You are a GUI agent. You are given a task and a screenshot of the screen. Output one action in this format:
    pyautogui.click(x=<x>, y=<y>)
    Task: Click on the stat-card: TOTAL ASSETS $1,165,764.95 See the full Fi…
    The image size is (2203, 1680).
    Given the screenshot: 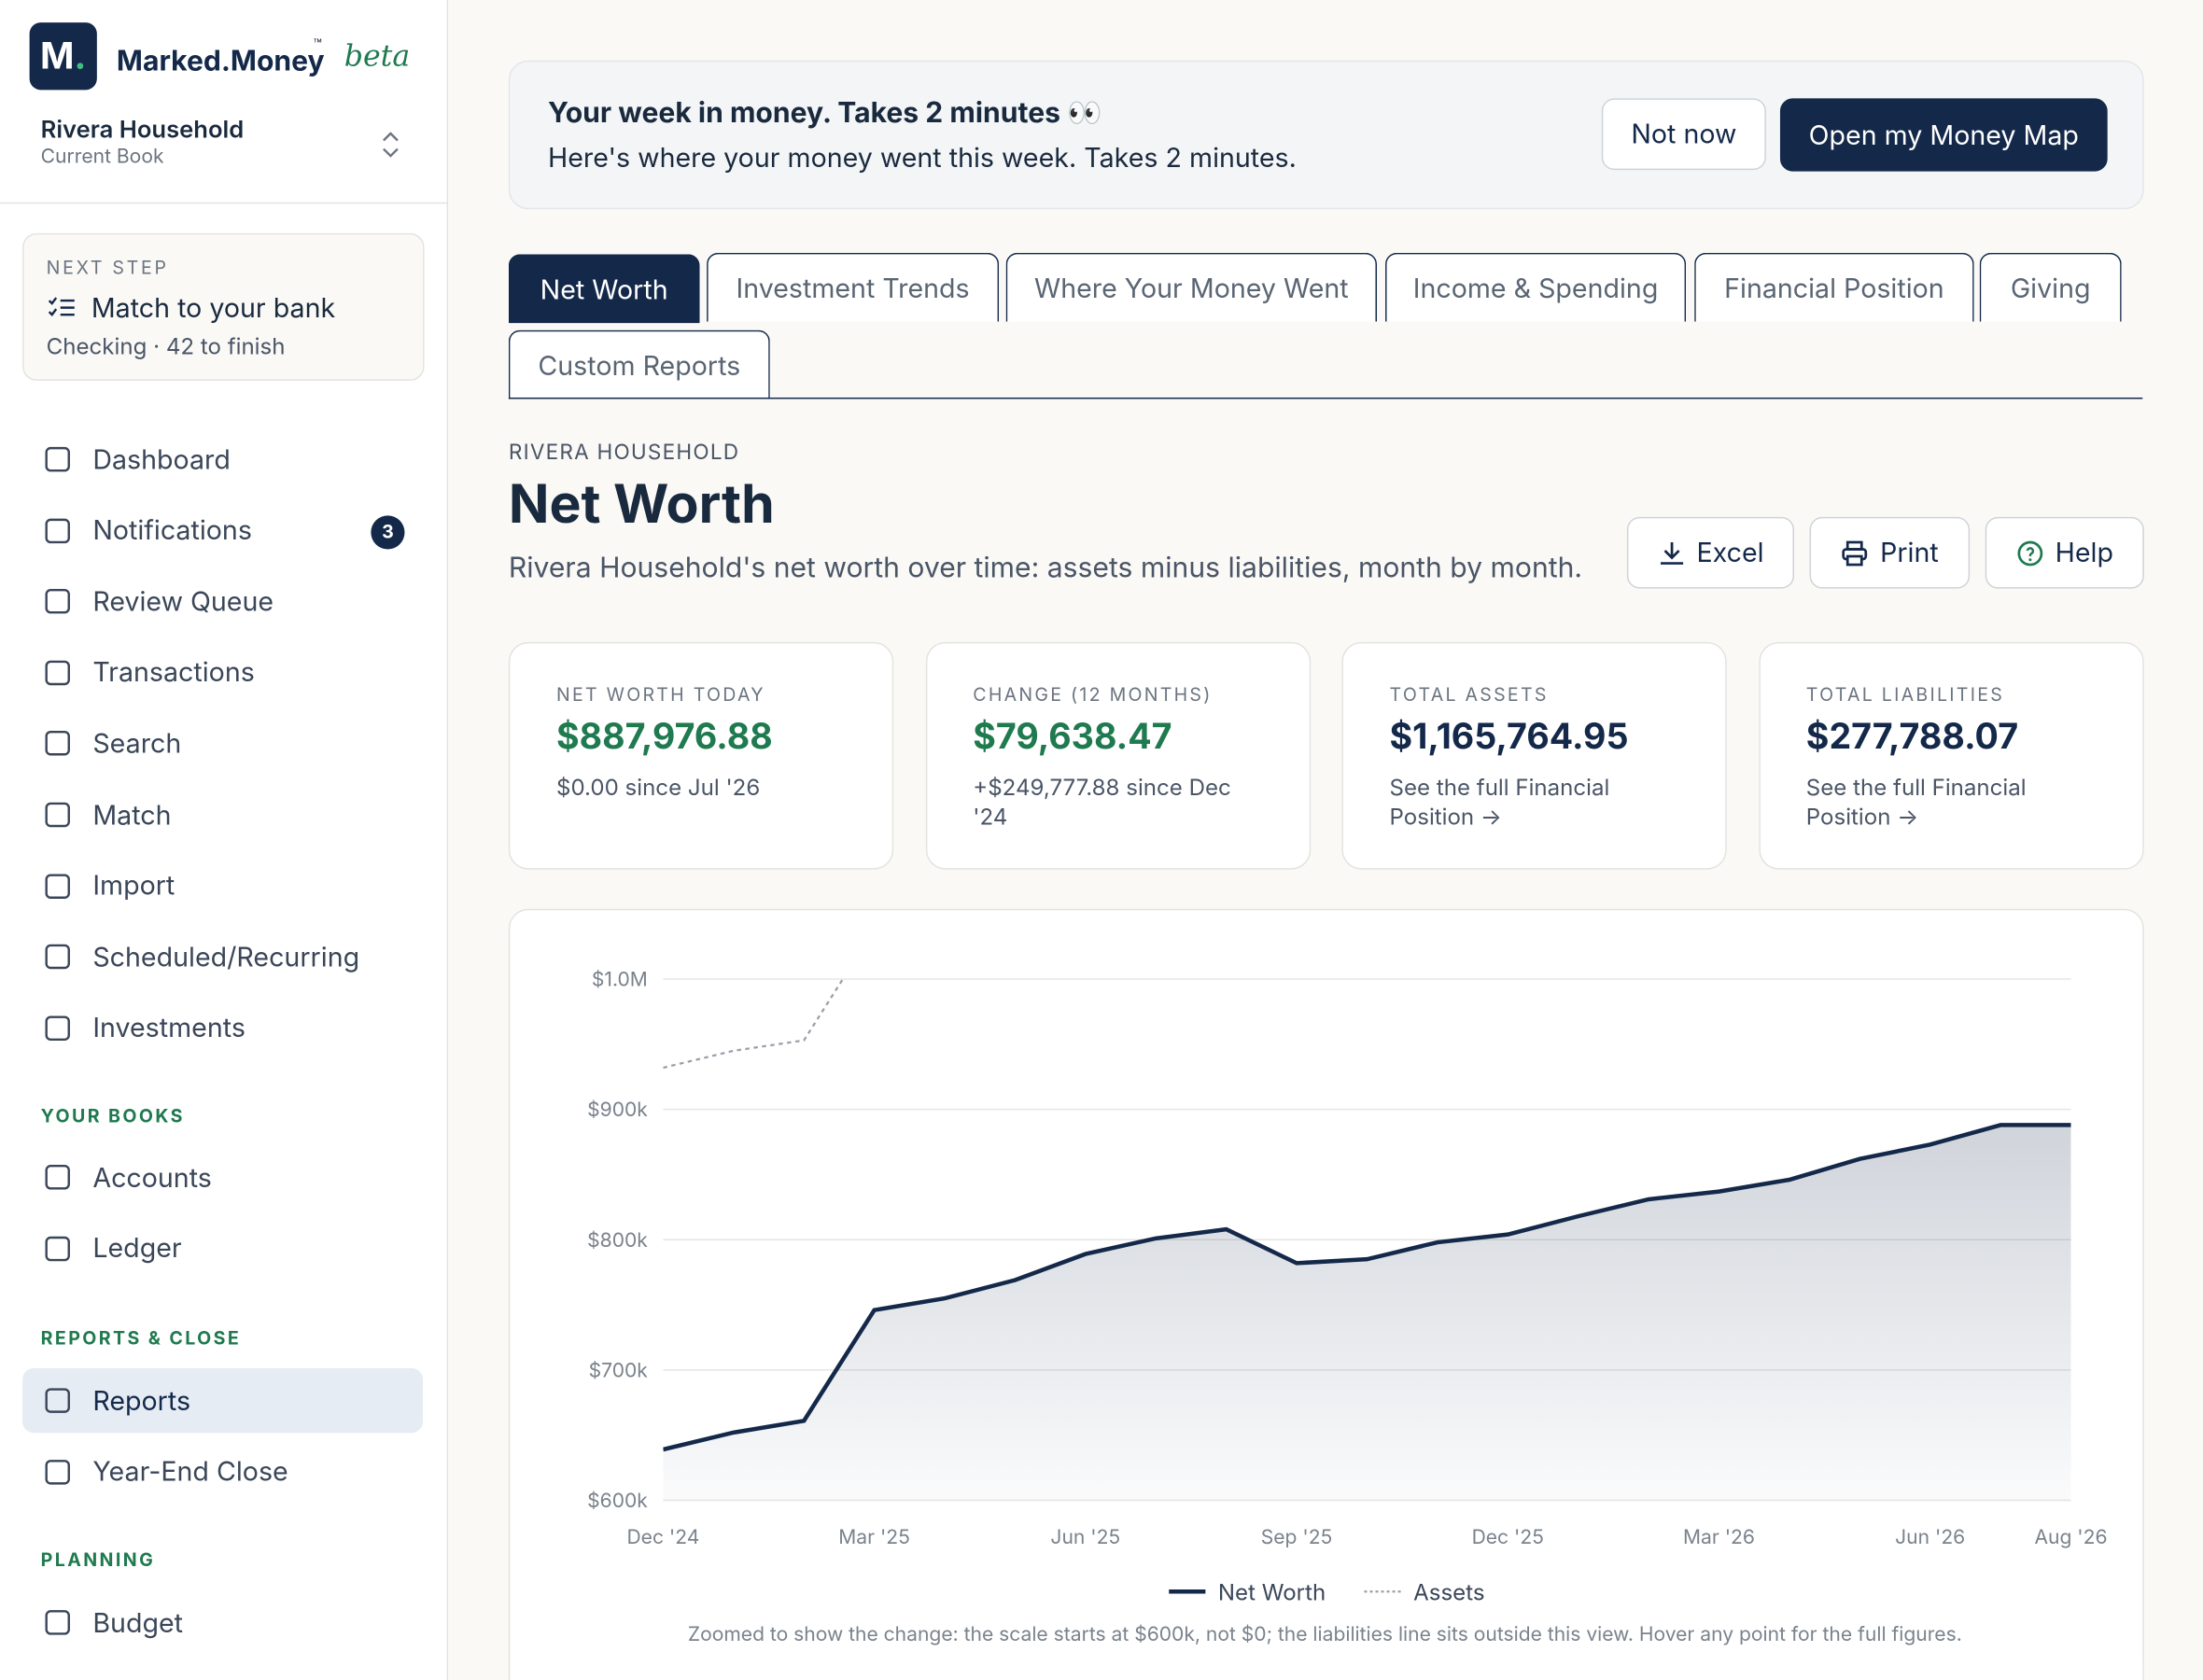 What is the action you would take?
    pyautogui.click(x=1534, y=755)
    